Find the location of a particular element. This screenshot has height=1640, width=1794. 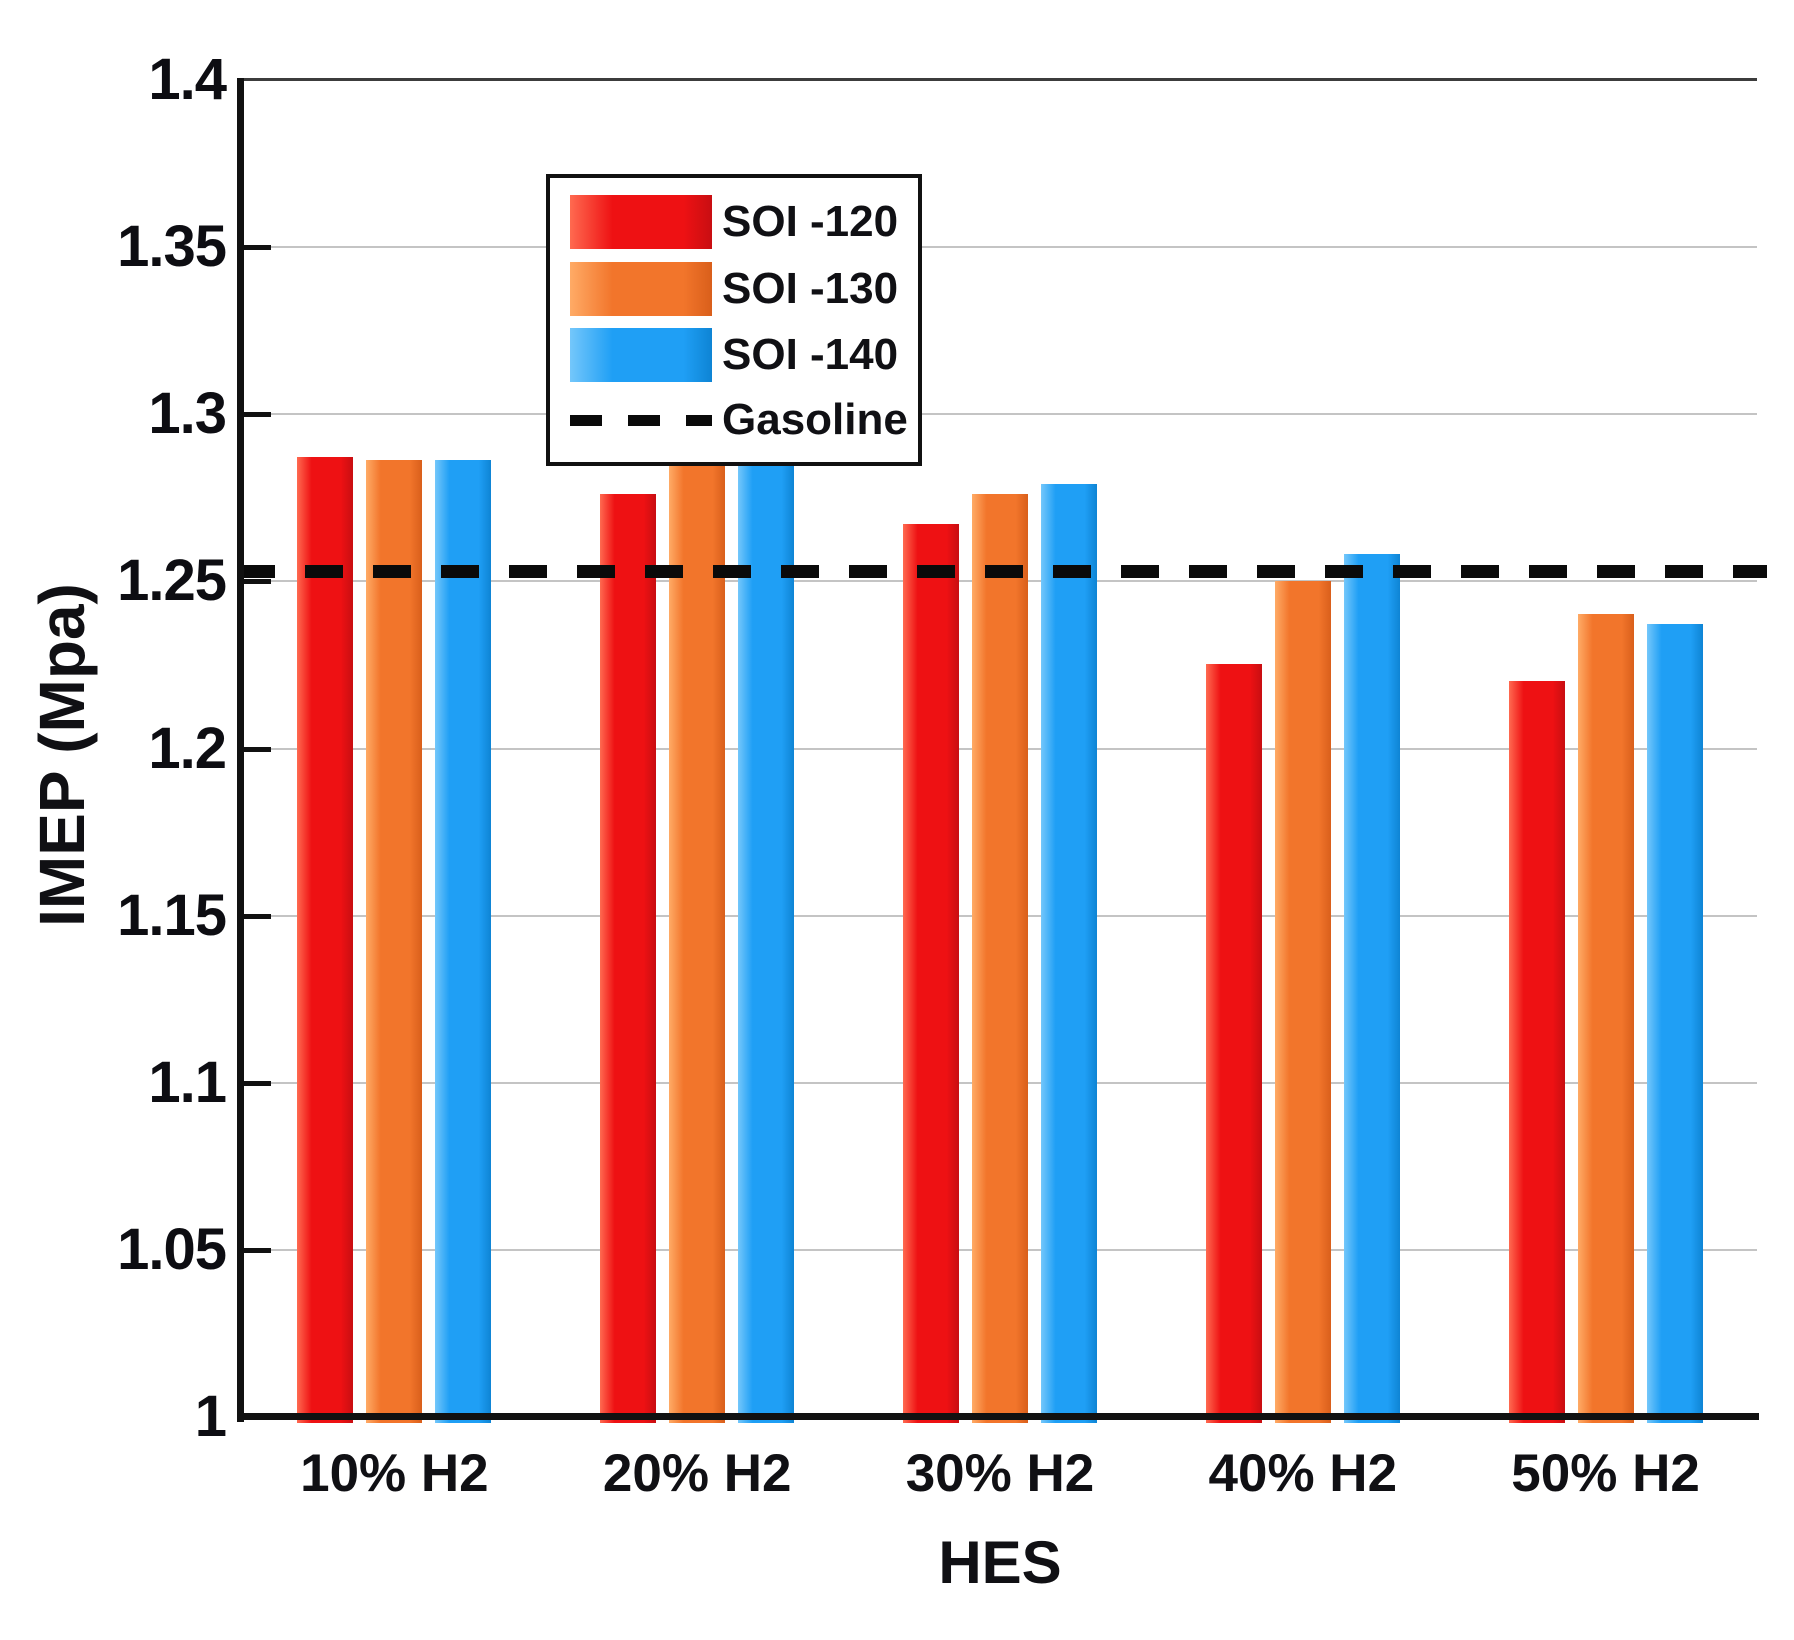

y-tick-1.1 is located at coordinates (257, 1083).